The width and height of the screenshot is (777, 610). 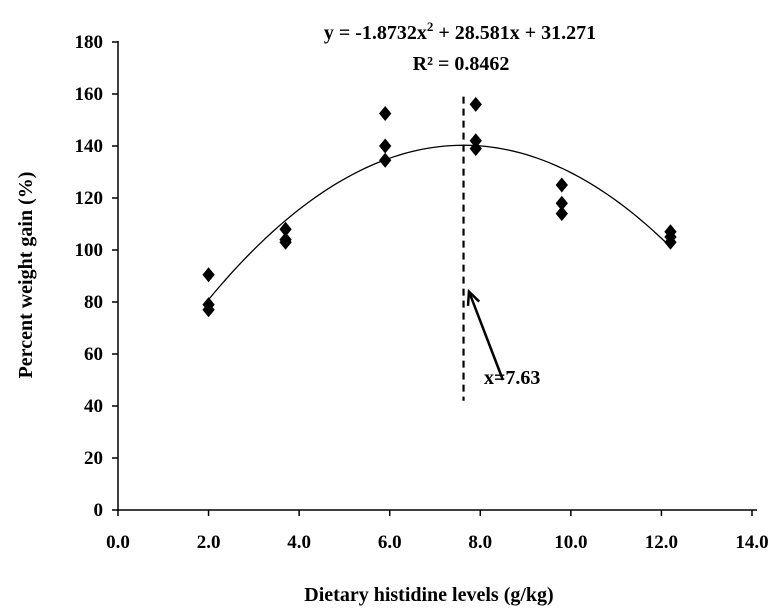 What do you see at coordinates (89, 198) in the screenshot?
I see `y-tick-label: 120` at bounding box center [89, 198].